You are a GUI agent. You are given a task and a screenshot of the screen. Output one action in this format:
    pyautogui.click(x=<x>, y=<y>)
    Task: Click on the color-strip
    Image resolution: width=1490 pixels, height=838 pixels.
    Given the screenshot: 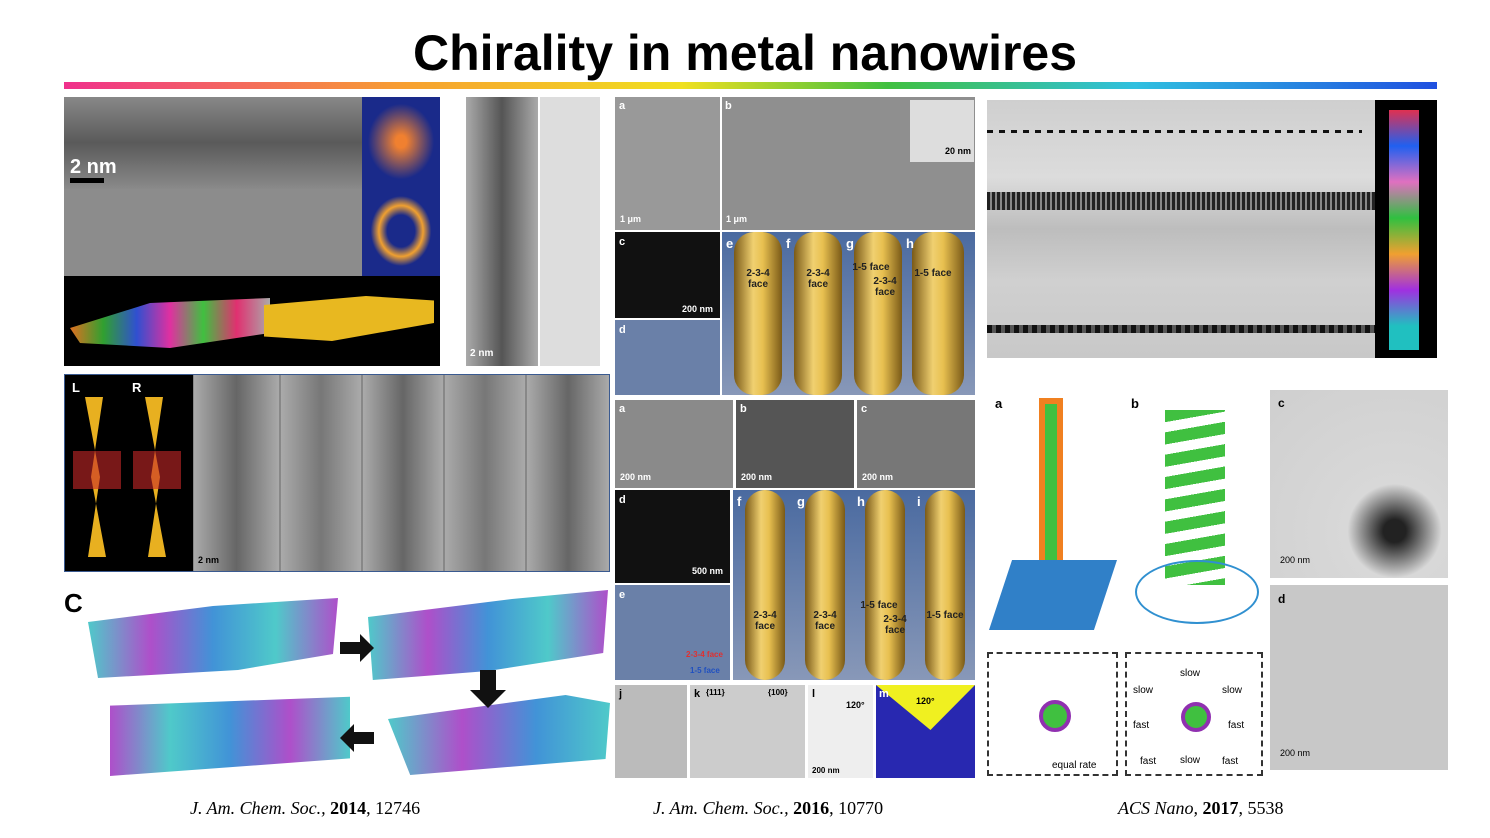 What is the action you would take?
    pyautogui.click(x=1406, y=229)
    